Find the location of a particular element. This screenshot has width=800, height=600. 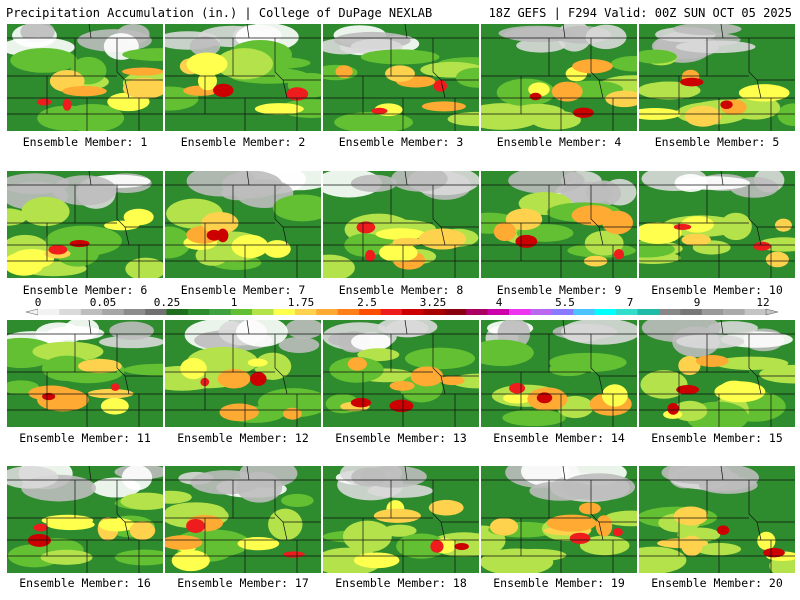

panel-label: Ensemble Member: 2 is located at coordinates (243, 142).